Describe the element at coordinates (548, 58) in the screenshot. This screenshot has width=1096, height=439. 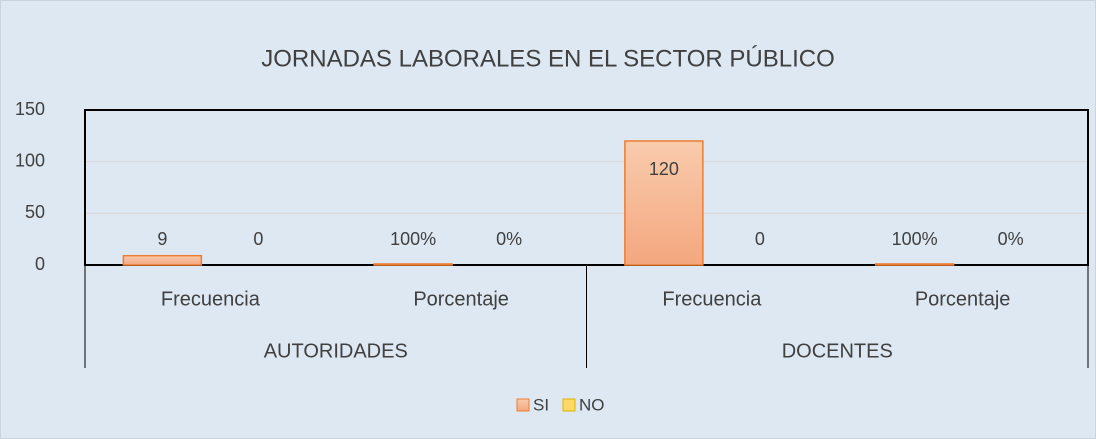
I see `chart-title: JORNADAS LABORALES EN EL SECTOR PÚBLICO` at that location.